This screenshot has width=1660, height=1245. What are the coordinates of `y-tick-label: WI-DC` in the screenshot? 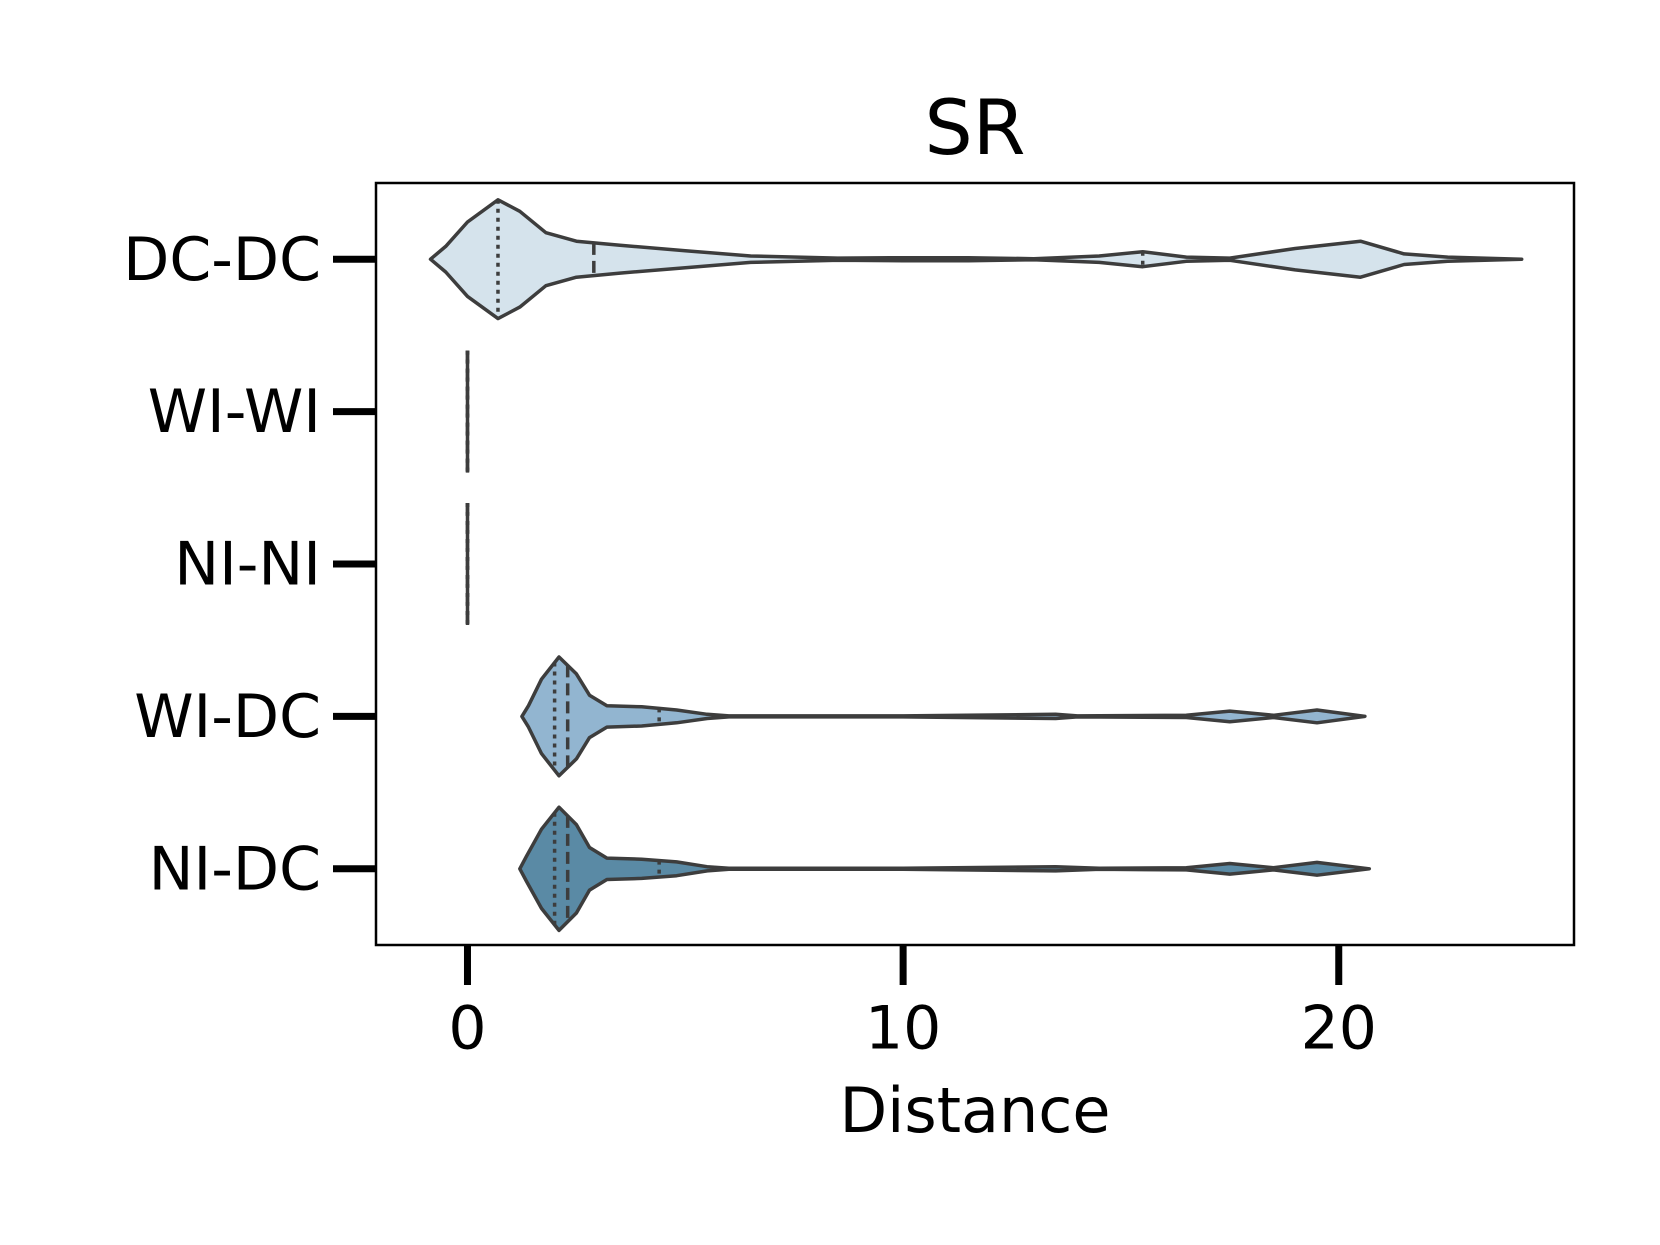 It's located at (227, 717).